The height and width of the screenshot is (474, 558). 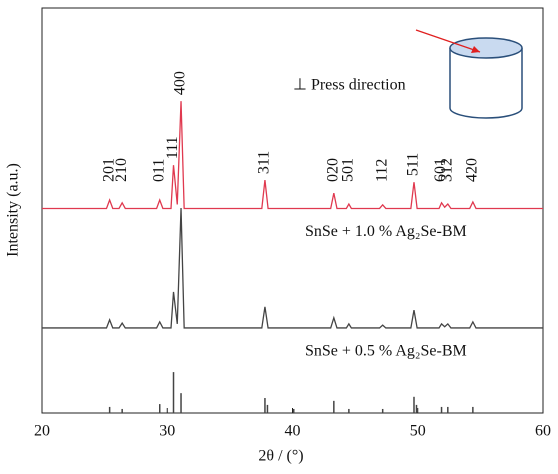 I want to click on cylinder-top, so click(x=486, y=48).